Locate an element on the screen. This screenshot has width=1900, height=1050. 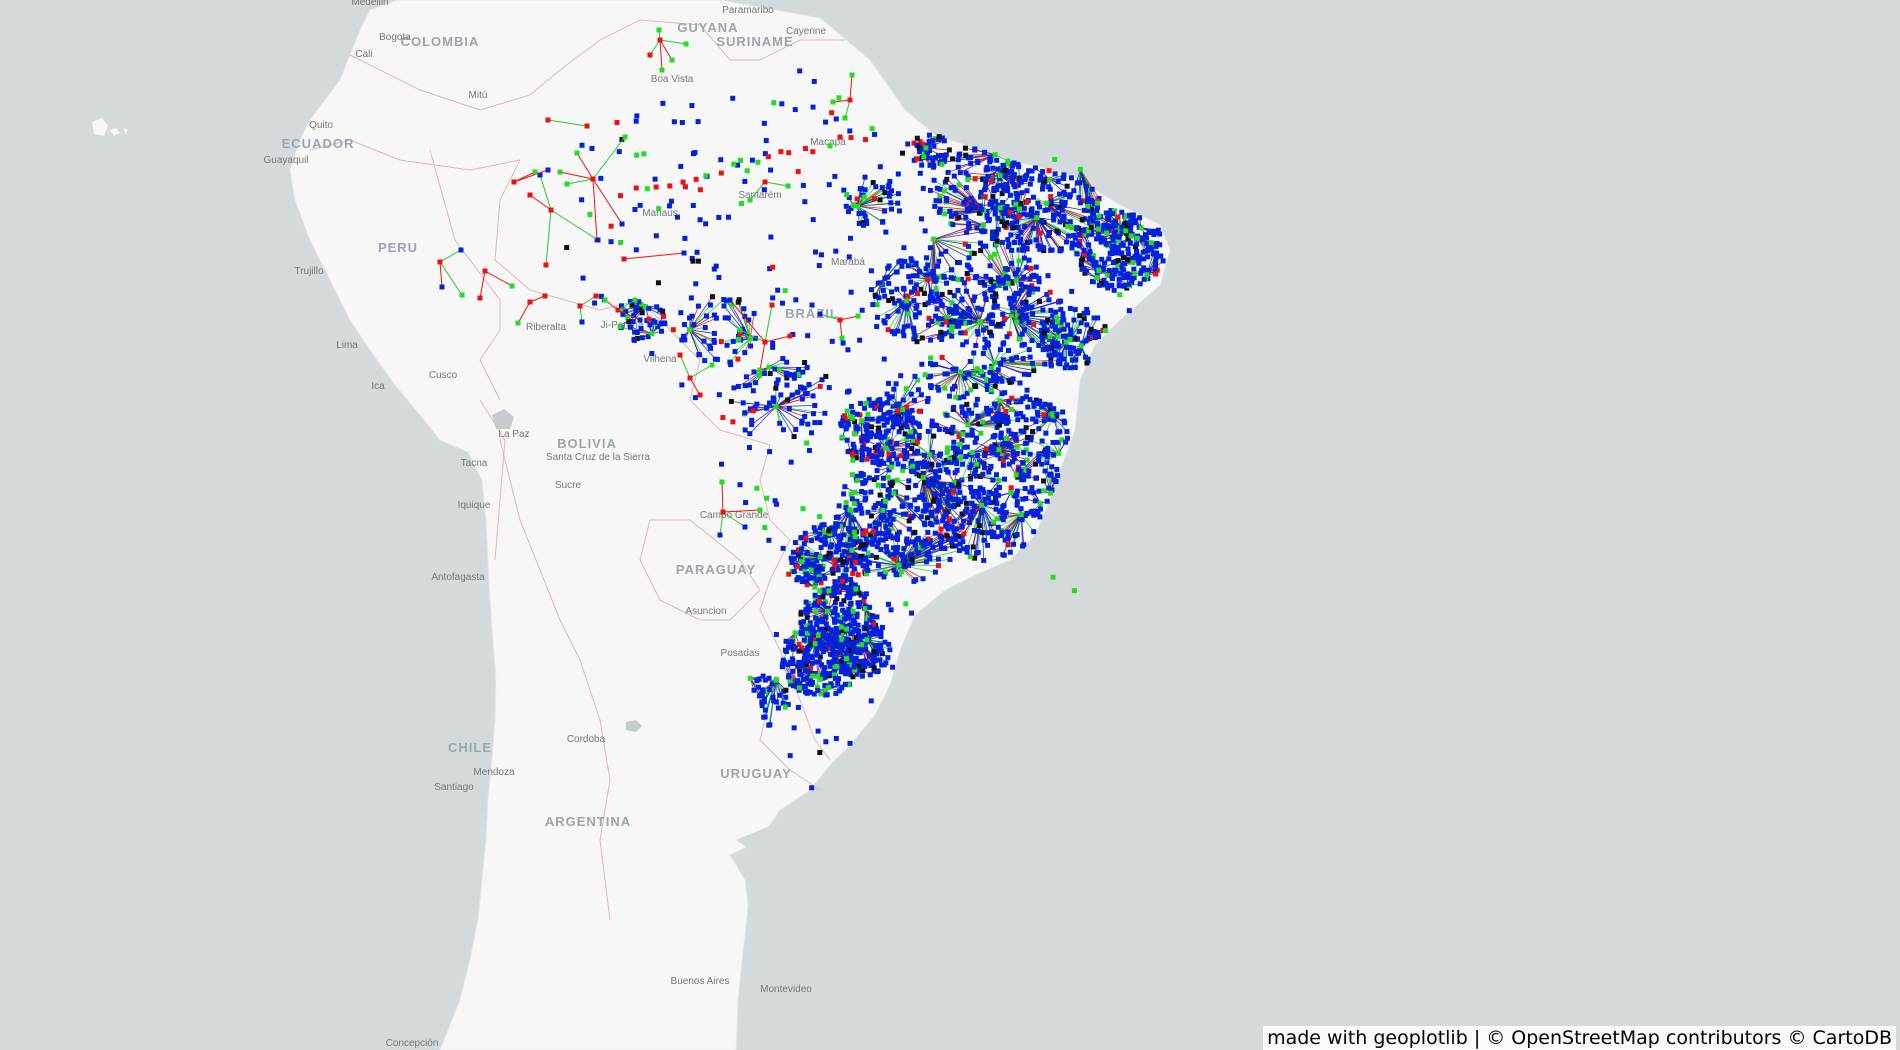
country-border is located at coordinates (790, 745).